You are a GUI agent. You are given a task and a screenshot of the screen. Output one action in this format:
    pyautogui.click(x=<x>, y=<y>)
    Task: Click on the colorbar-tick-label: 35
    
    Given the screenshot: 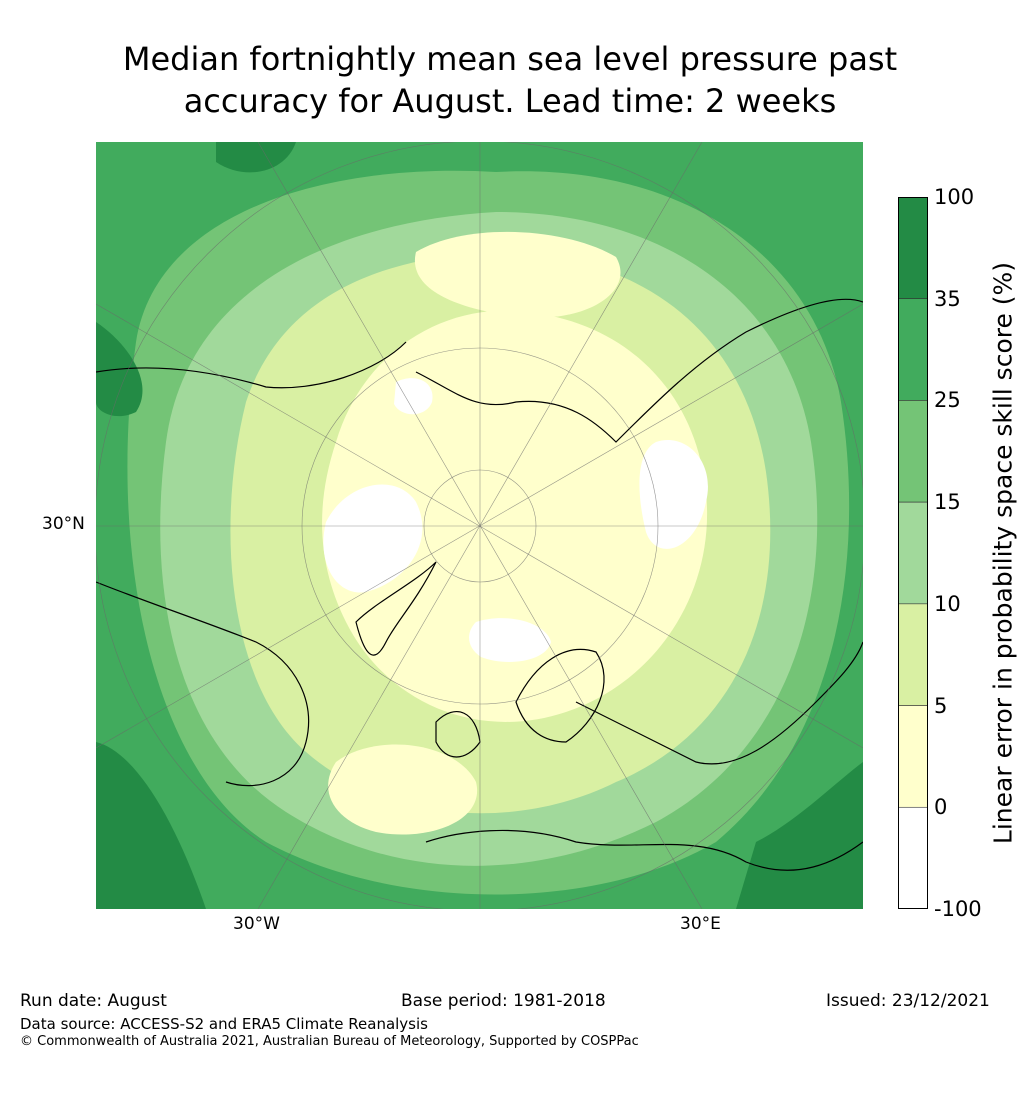 What is the action you would take?
    pyautogui.click(x=947, y=298)
    